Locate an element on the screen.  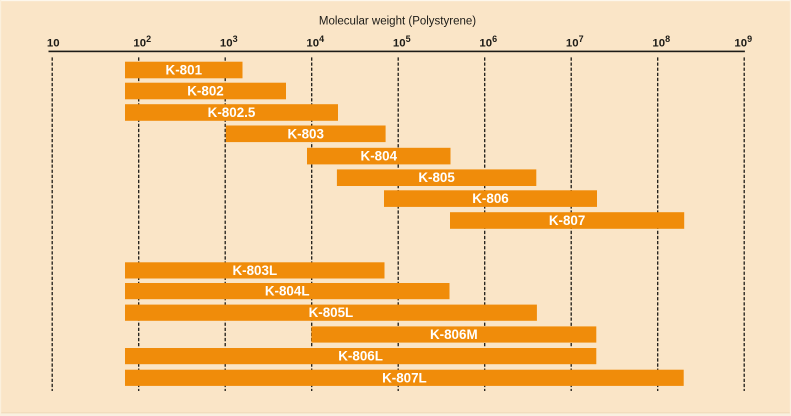
svg-text: 3 is located at coordinates (235, 39).